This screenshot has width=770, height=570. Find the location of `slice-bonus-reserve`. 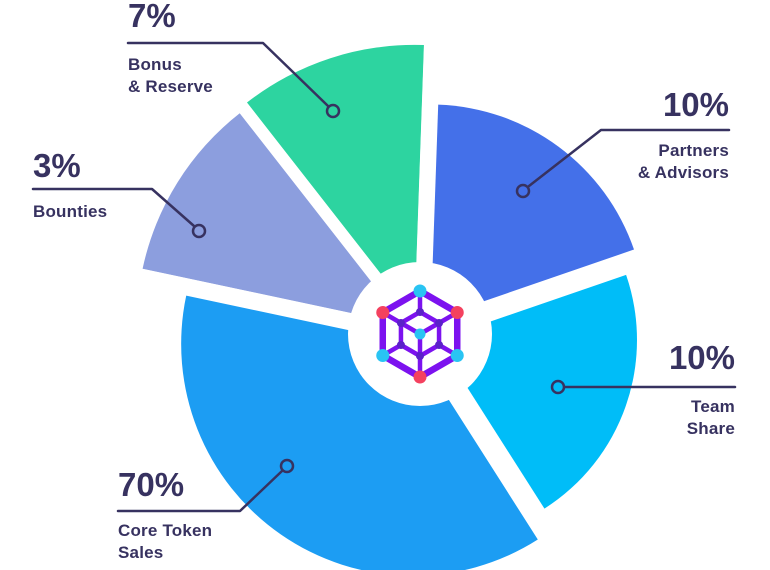

slice-bonus-reserve is located at coordinates (335, 180).